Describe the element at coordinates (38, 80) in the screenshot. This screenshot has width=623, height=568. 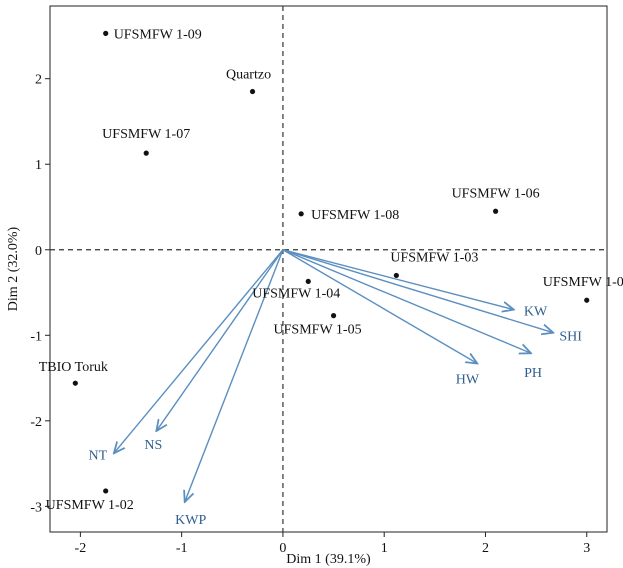
I see `y-tick-label: 2` at that location.